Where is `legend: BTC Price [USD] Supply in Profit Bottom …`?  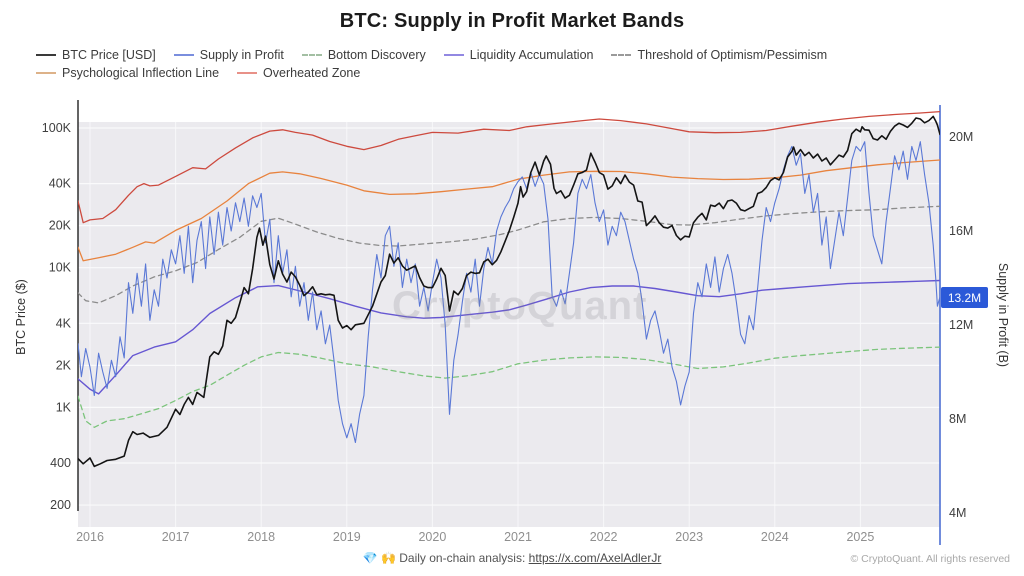 legend: BTC Price [USD] Supply in Profit Bottom … is located at coordinates (514, 64).